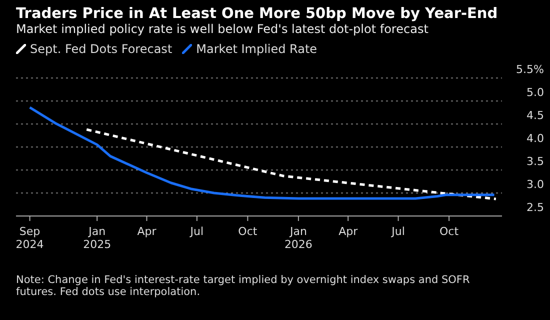 The image size is (550, 320). Describe the element at coordinates (223, 29) in the screenshot. I see `chart-subtitle: Market implied policy rate is well below Fed's latest dot-plot forecast` at that location.